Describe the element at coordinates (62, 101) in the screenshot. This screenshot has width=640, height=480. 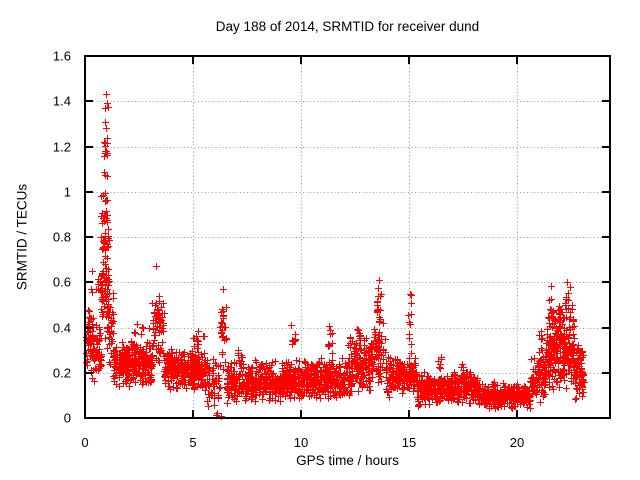
I see `y-tick-label-7: 1.4` at that location.